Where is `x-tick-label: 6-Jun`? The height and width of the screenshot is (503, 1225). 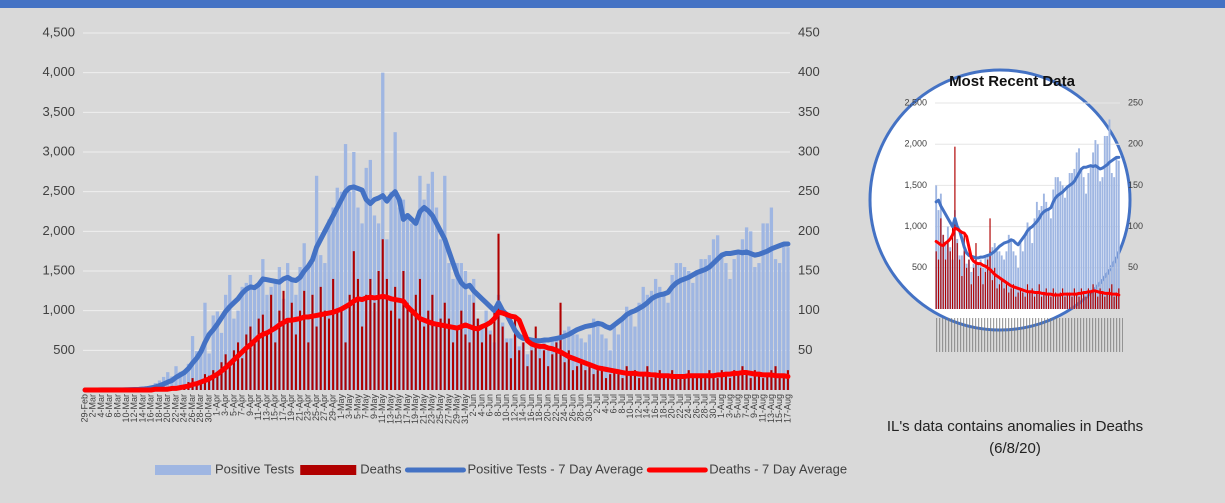 x-tick-label: 6-Jun is located at coordinates (490, 405).